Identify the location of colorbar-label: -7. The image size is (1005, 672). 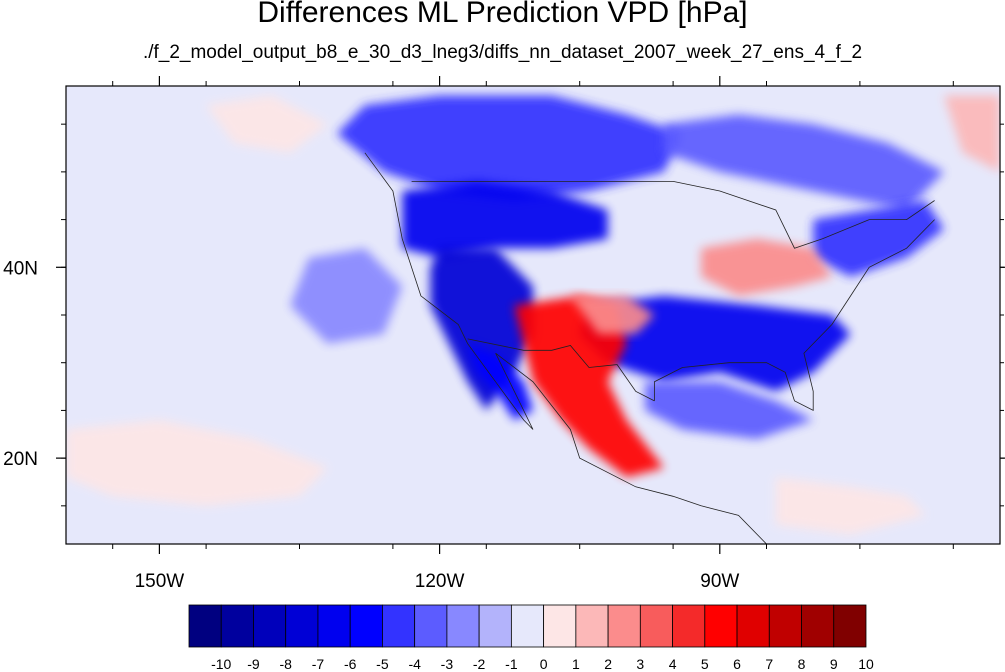
(318, 664).